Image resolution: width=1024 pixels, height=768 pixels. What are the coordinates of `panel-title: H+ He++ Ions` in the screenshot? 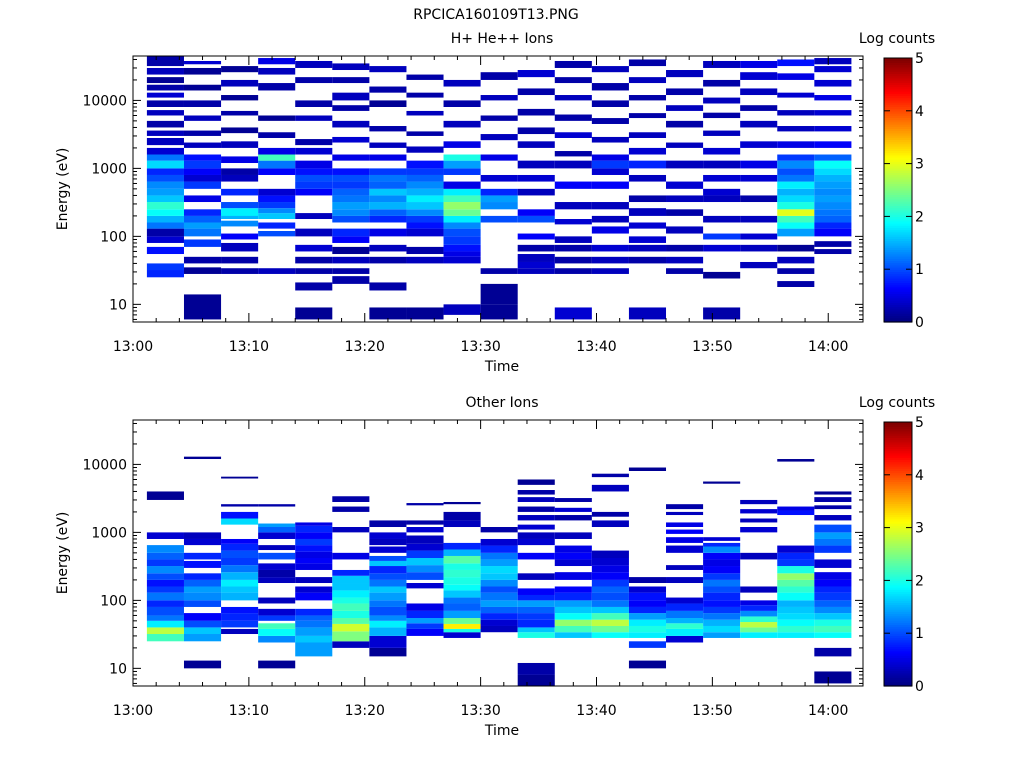 It's located at (502, 39).